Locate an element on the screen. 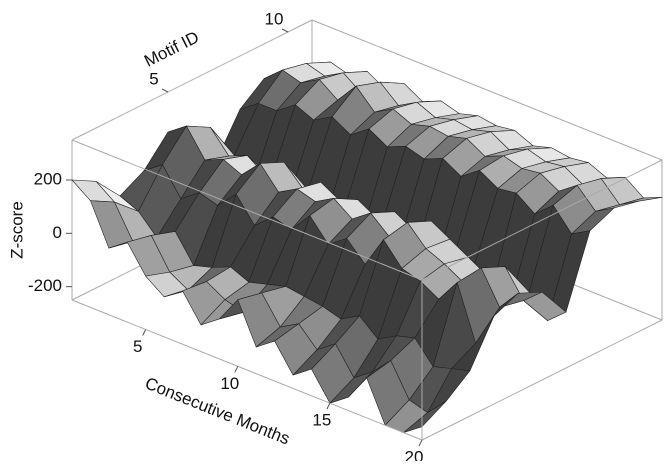 The width and height of the screenshot is (672, 466). z-tick-label: -200 is located at coordinates (45, 285).